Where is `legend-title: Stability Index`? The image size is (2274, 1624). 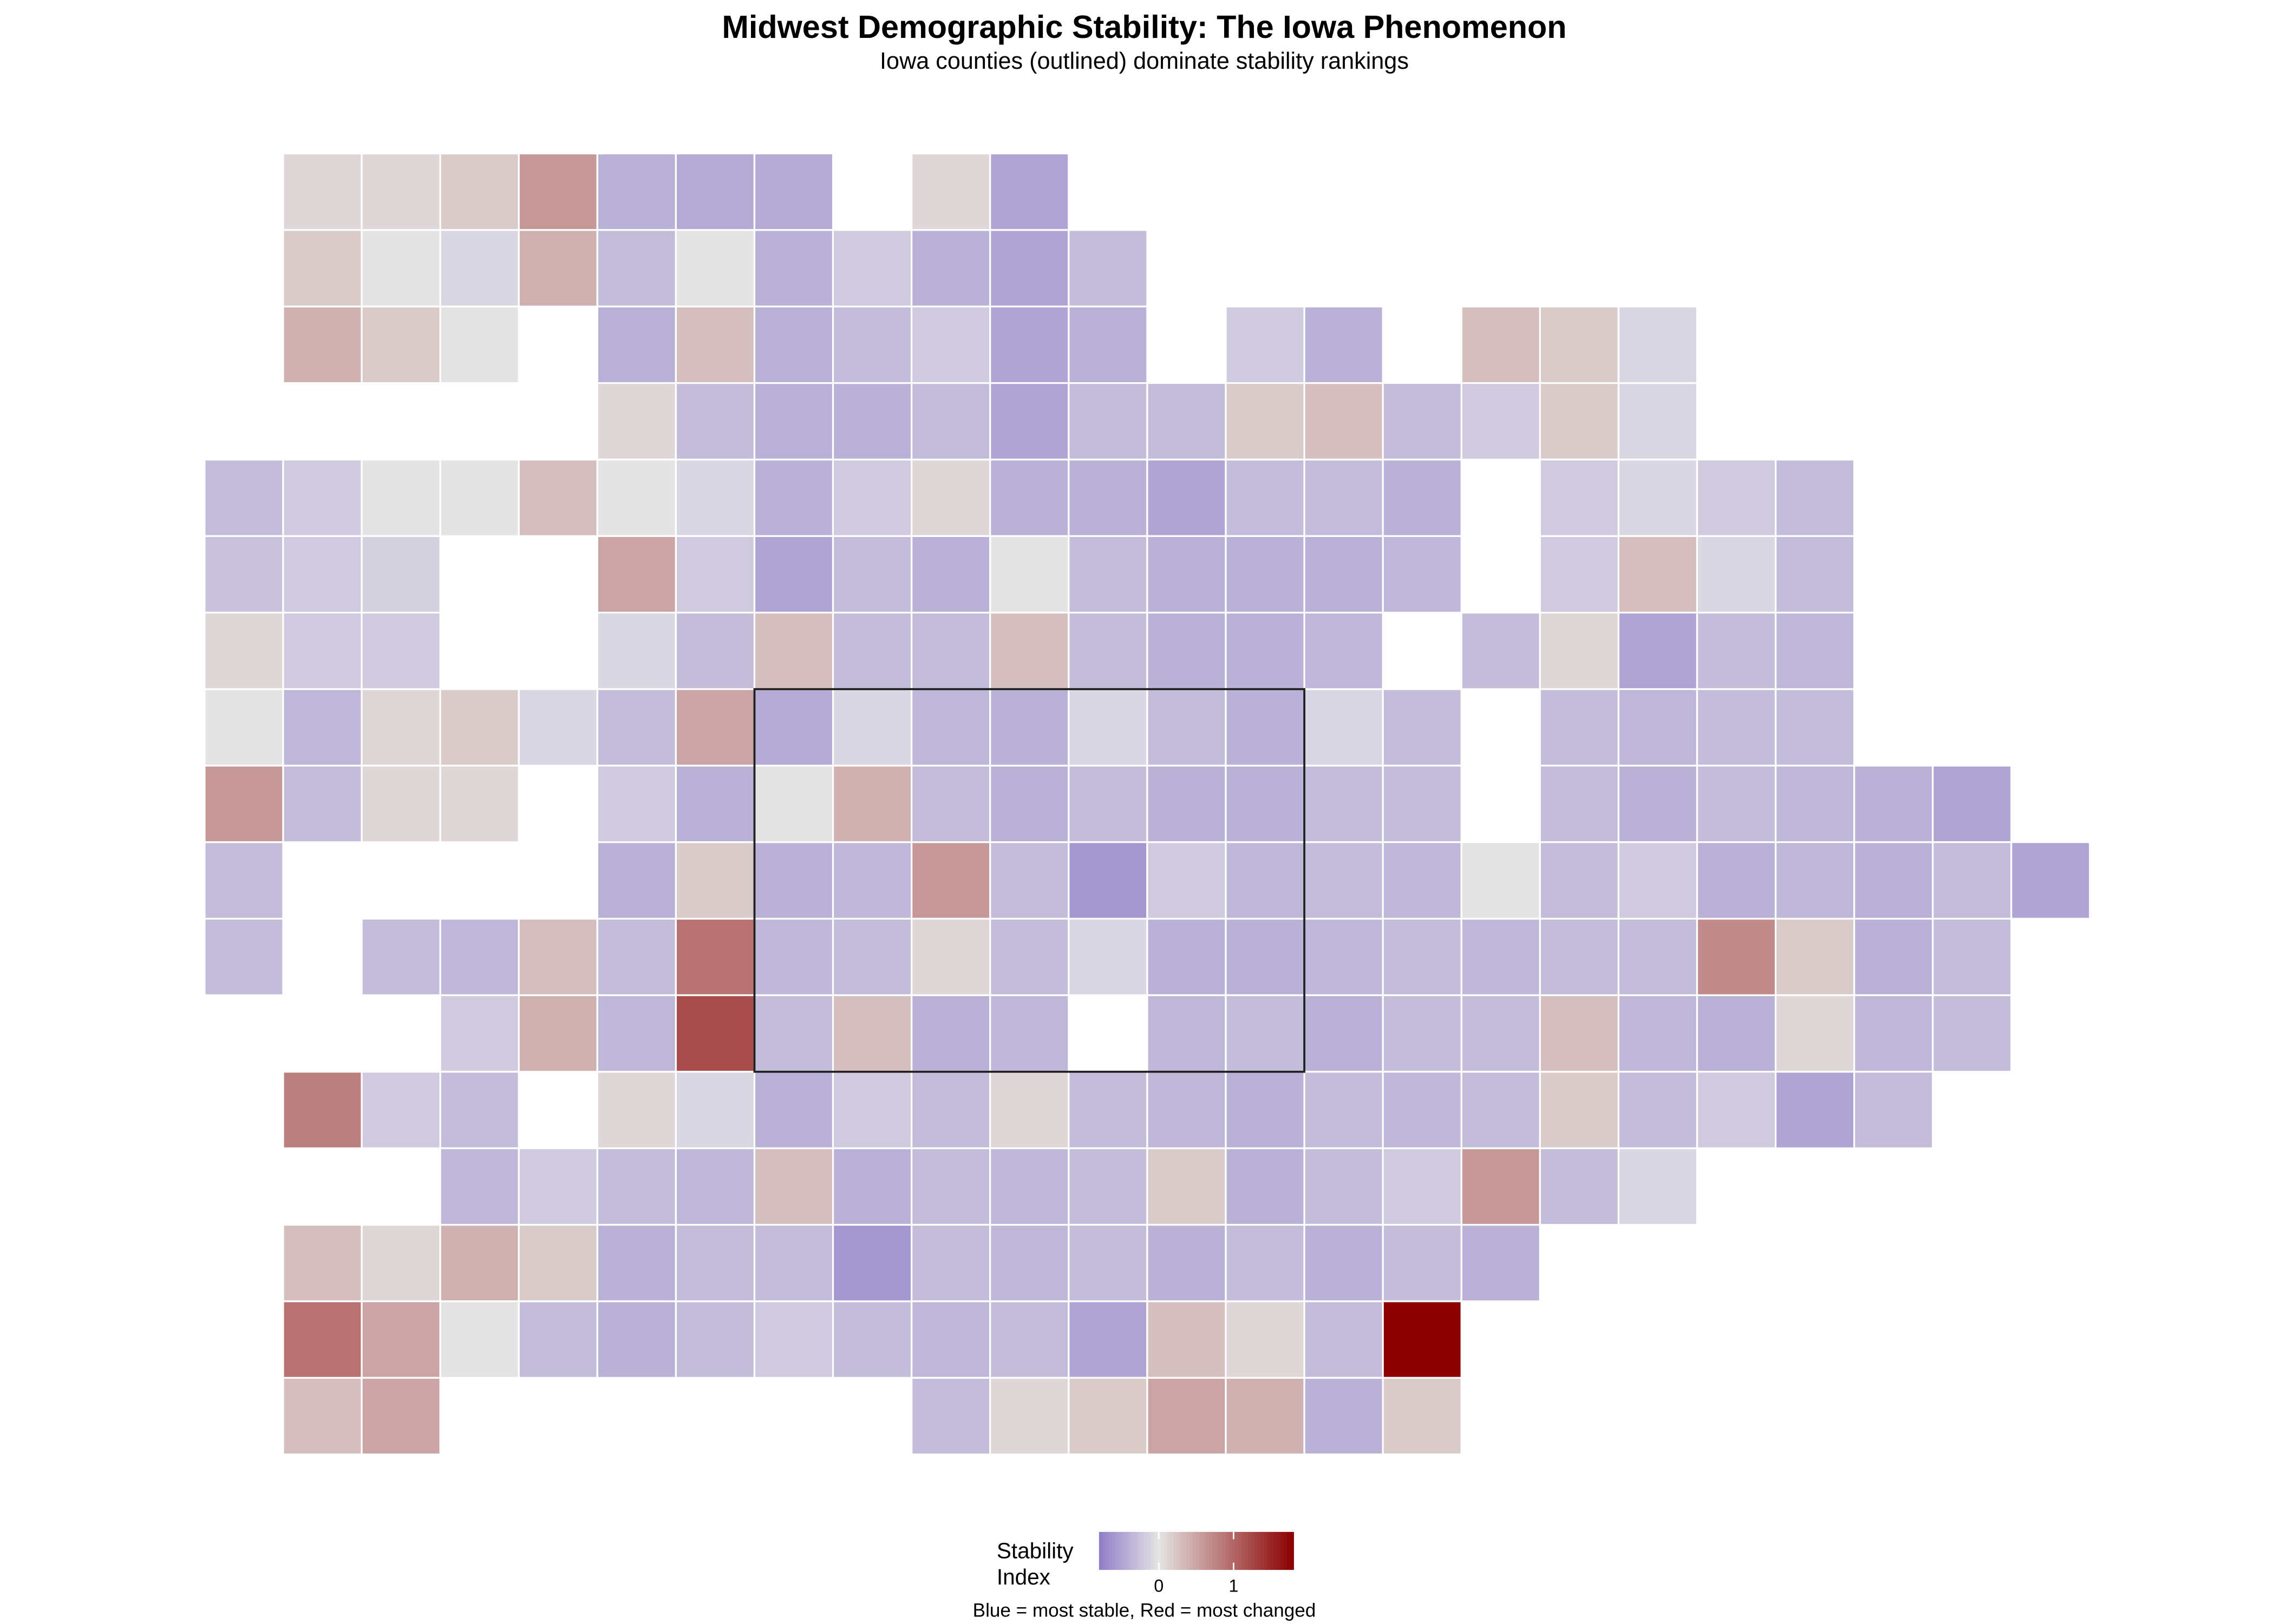
legend-title: Stability Index is located at coordinates (1035, 1564).